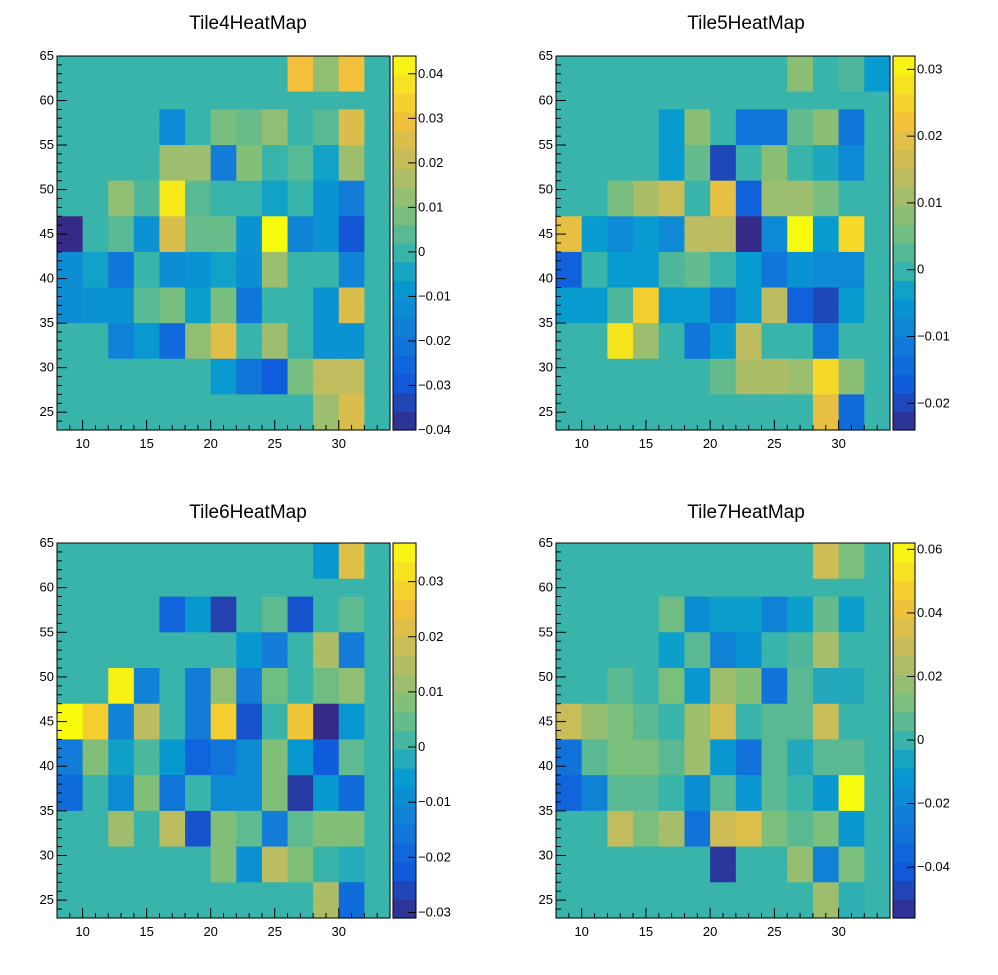 Image resolution: width=998 pixels, height=975 pixels. Describe the element at coordinates (546, 676) in the screenshot. I see `y-tick-label: 50` at that location.